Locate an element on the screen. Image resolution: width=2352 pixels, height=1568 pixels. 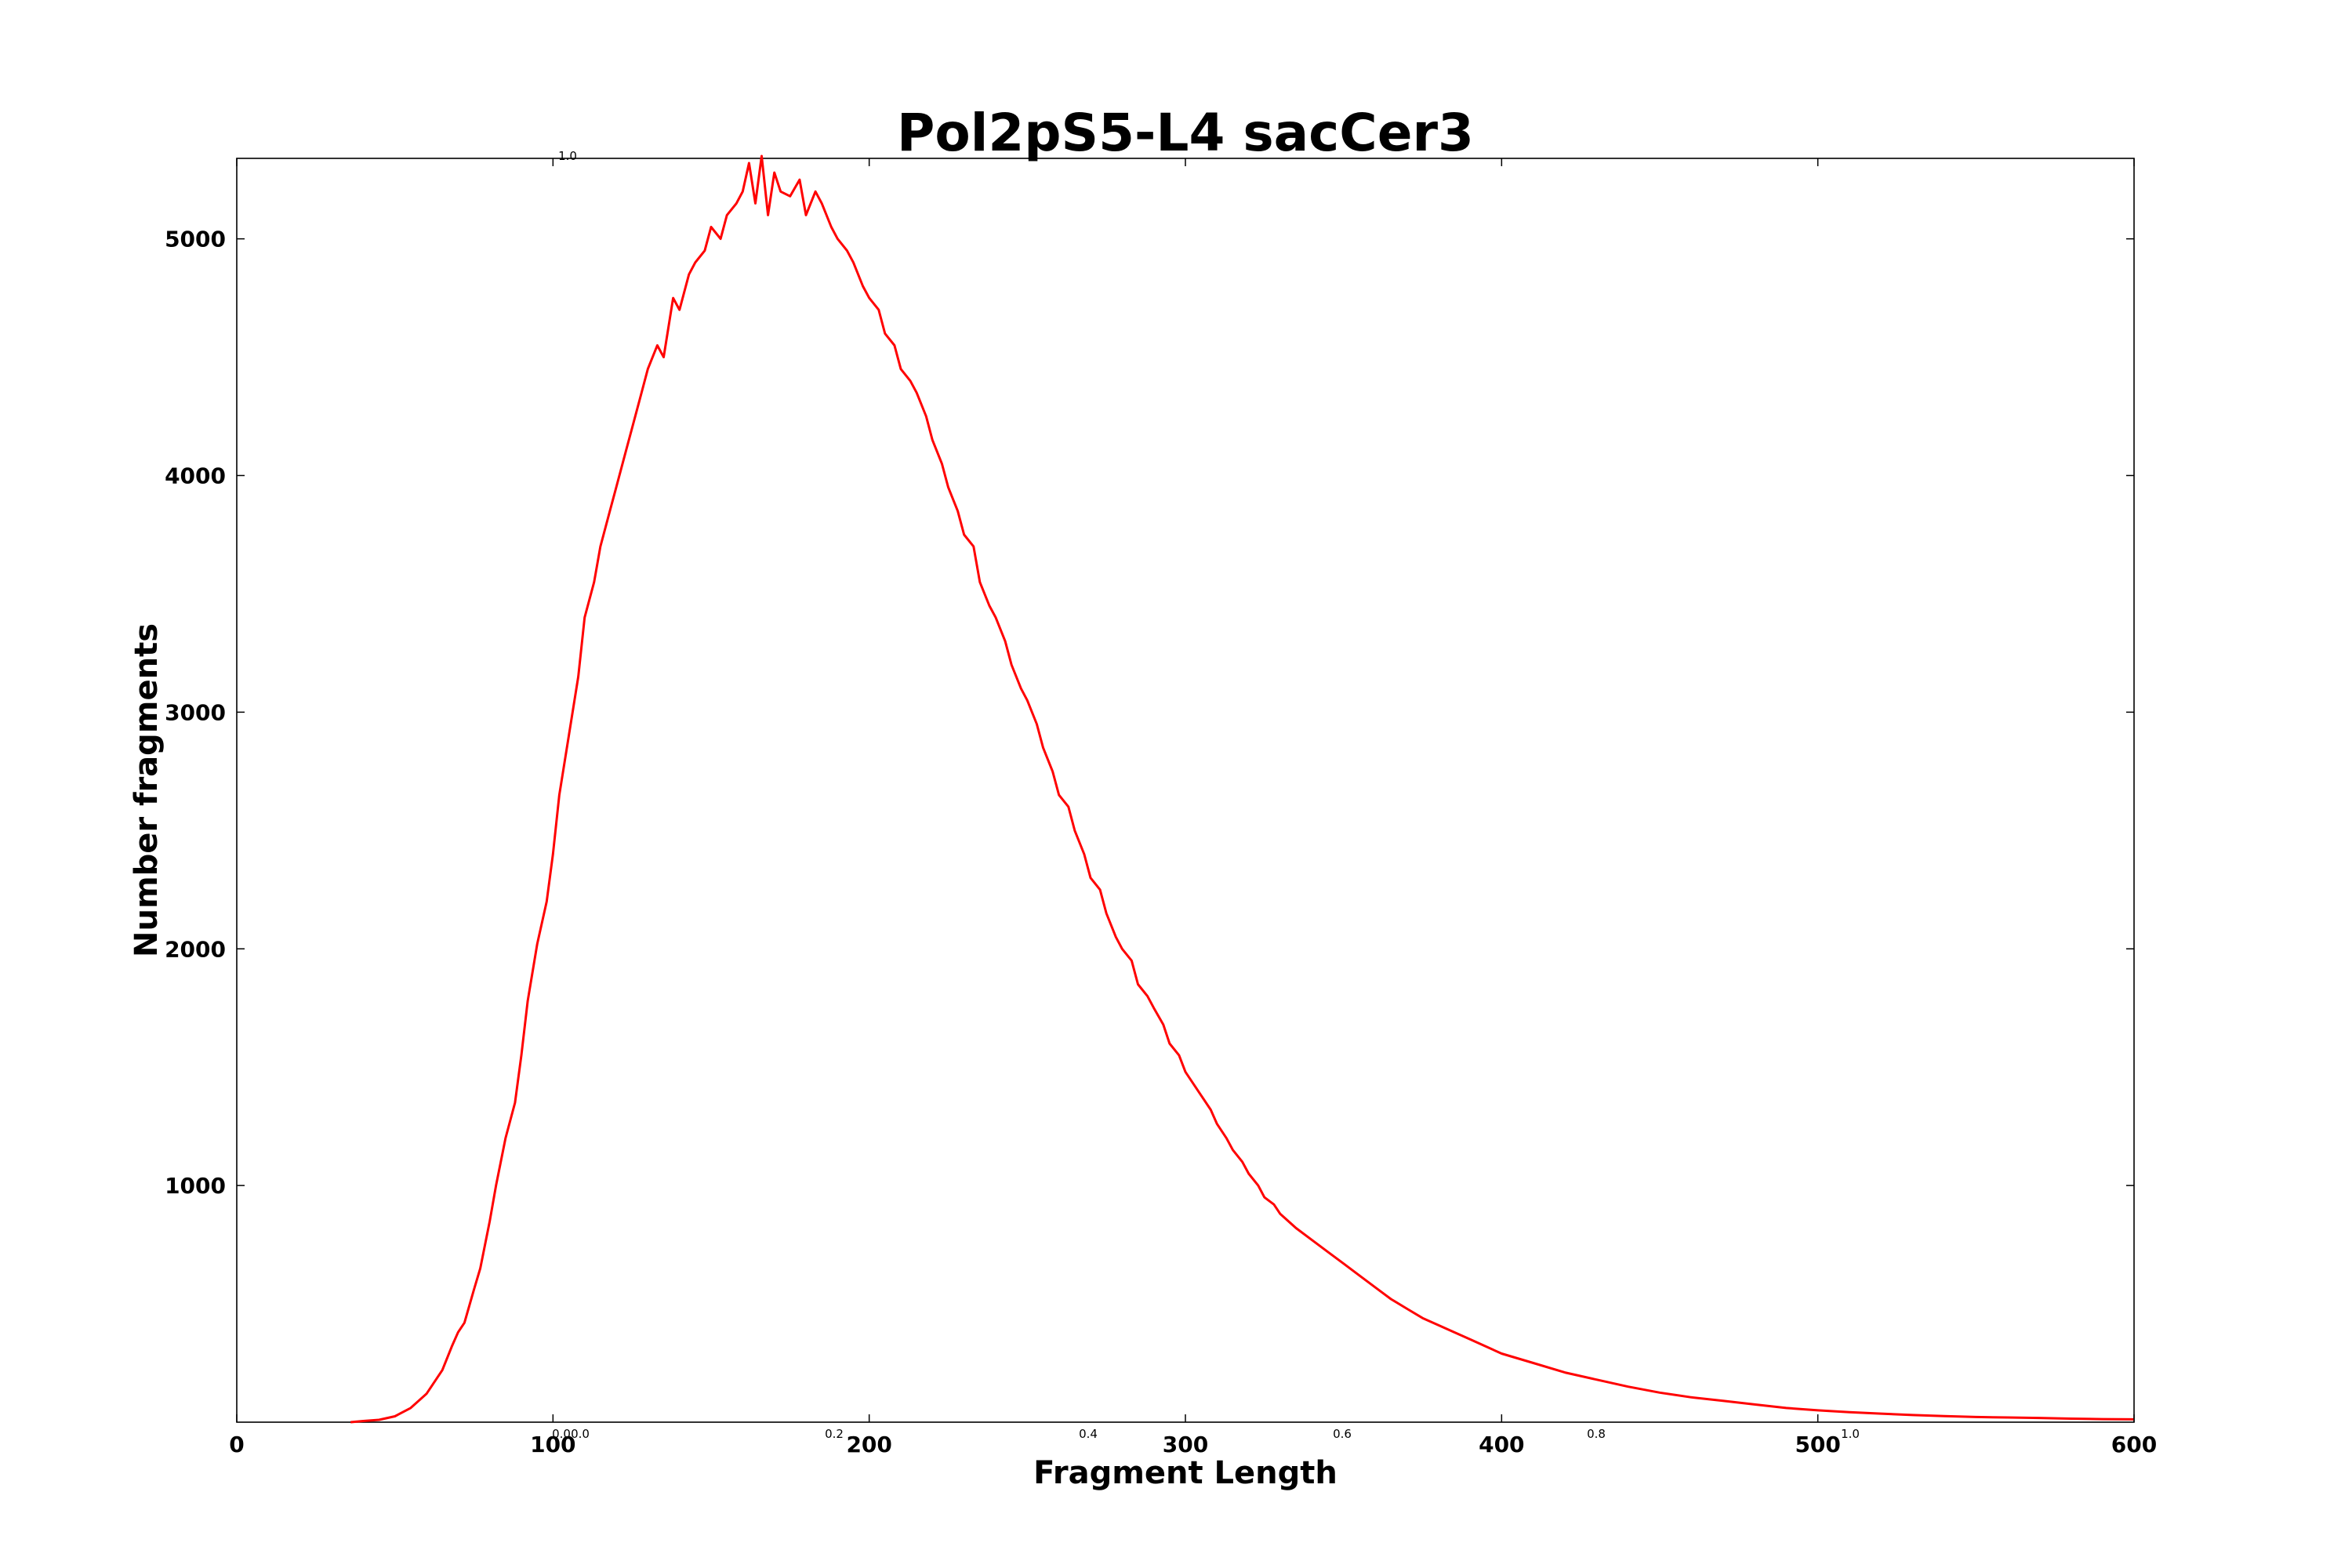
y-tick-label: 5000 is located at coordinates (195, 239).